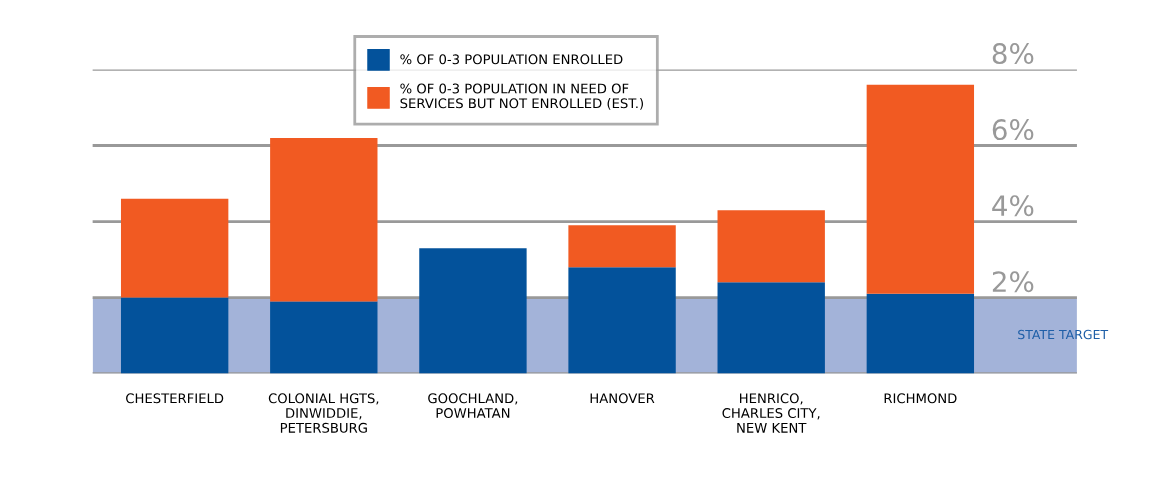  What do you see at coordinates (1013, 54) in the screenshot?
I see `y-tick-label: 8%` at bounding box center [1013, 54].